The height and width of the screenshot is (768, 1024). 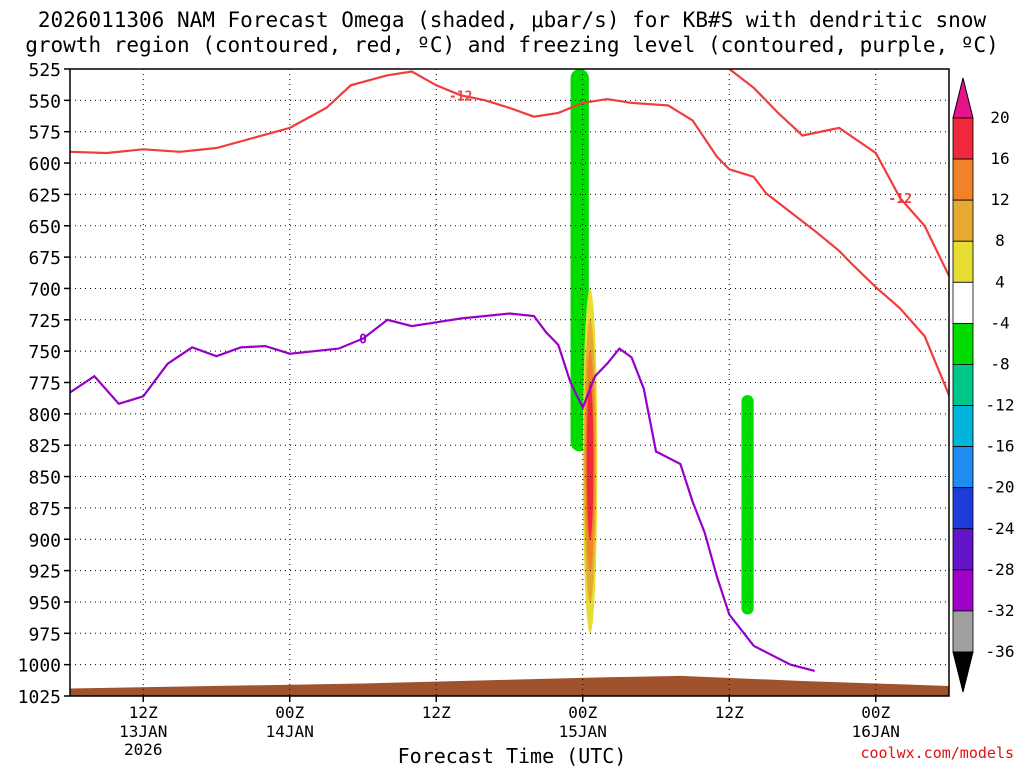 What do you see at coordinates (662, 351) in the screenshot?
I see `omega-shading` at bounding box center [662, 351].